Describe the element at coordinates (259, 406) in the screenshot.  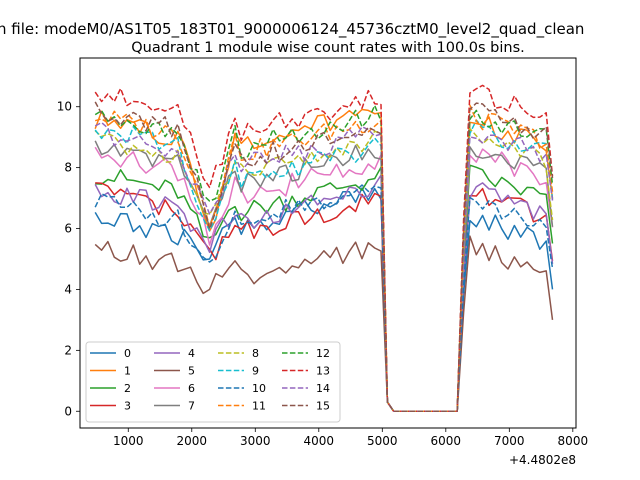
I see `legend-label-11: 11` at that location.